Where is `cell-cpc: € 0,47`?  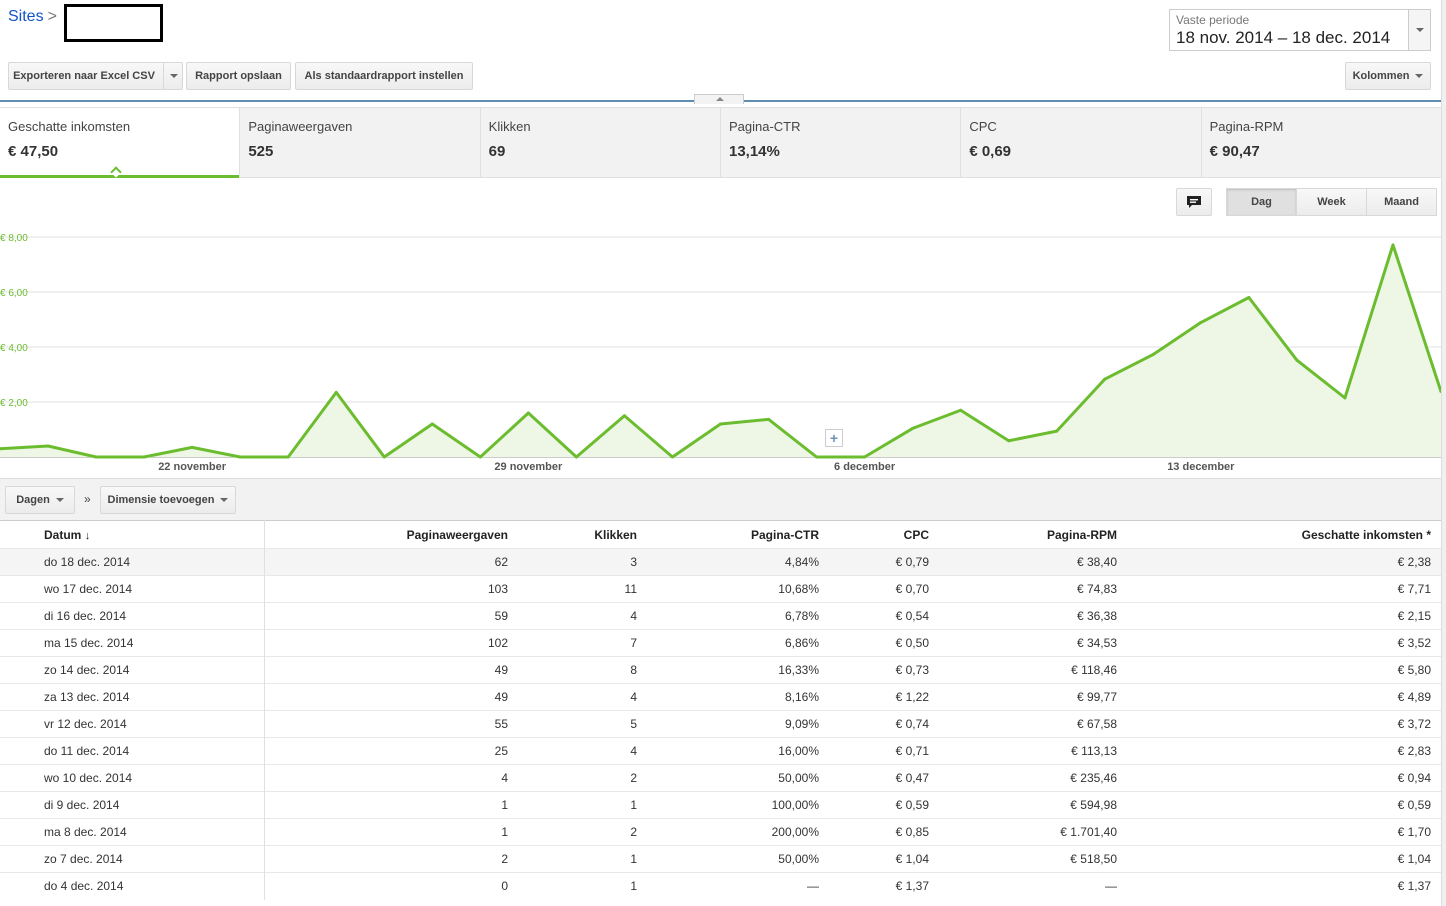
cell-cpc: € 0,47 is located at coordinates (884, 778).